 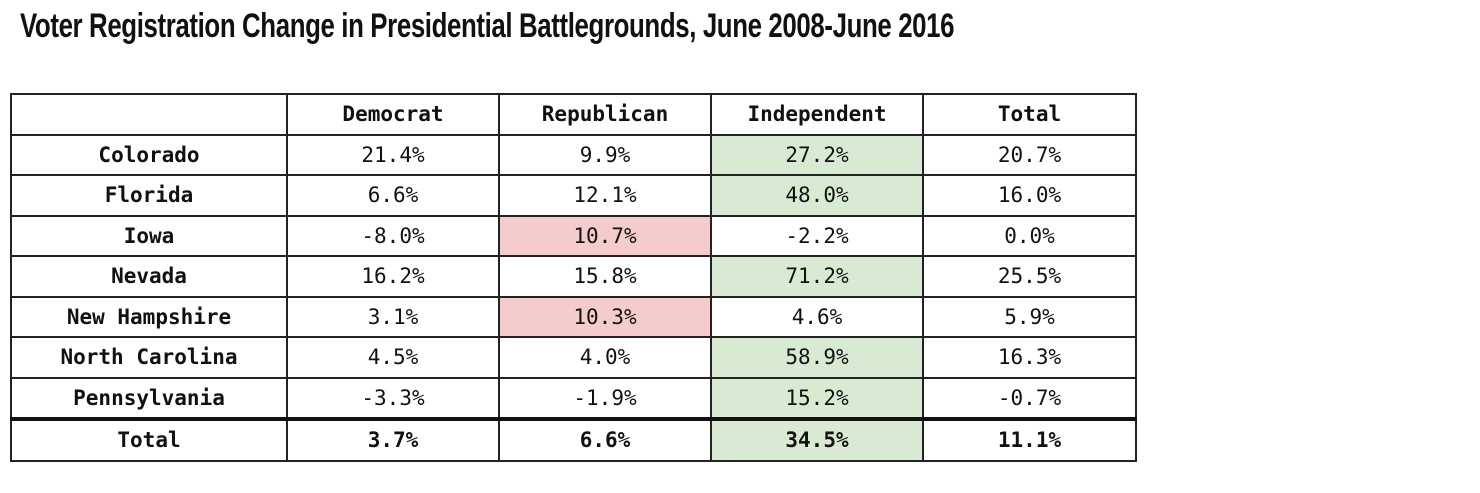 I want to click on table-cell: 48.0%, so click(x=817, y=195).